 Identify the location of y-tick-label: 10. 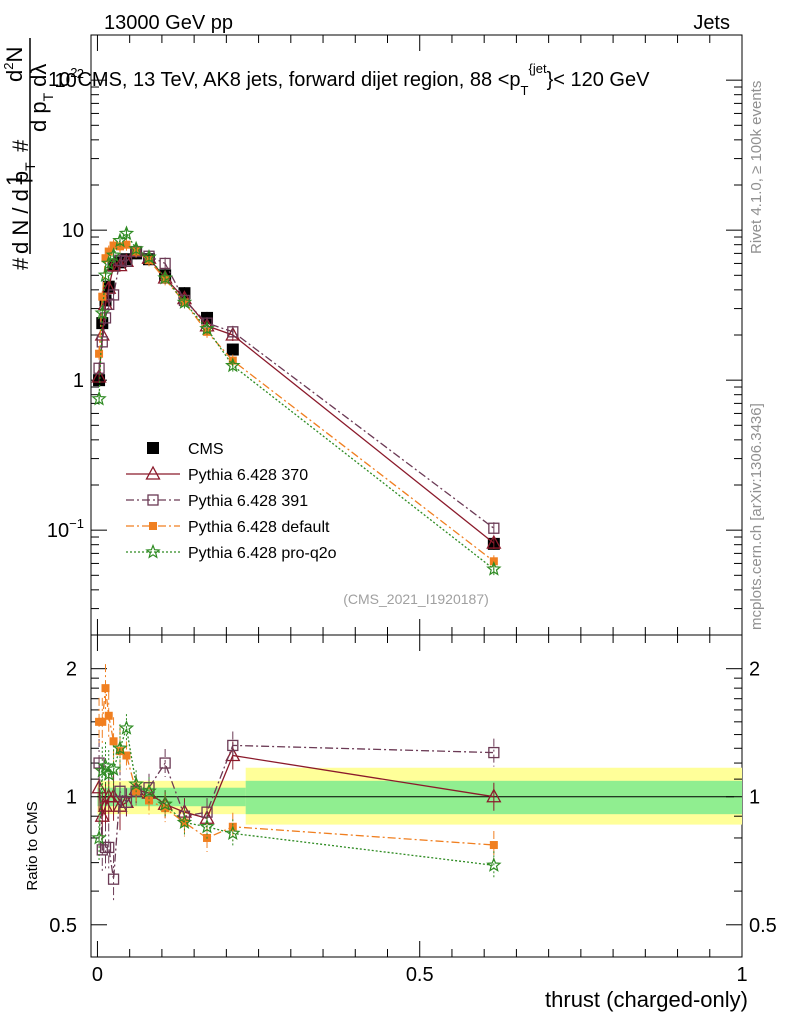
(73, 231).